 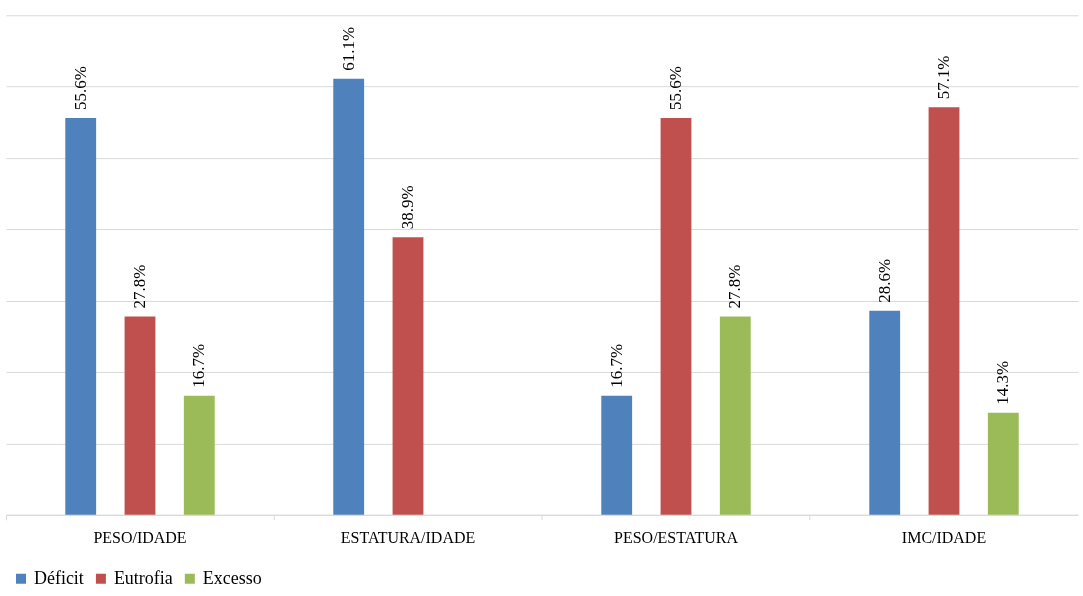 What do you see at coordinates (232, 577) in the screenshot?
I see `legend-label: Excesso` at bounding box center [232, 577].